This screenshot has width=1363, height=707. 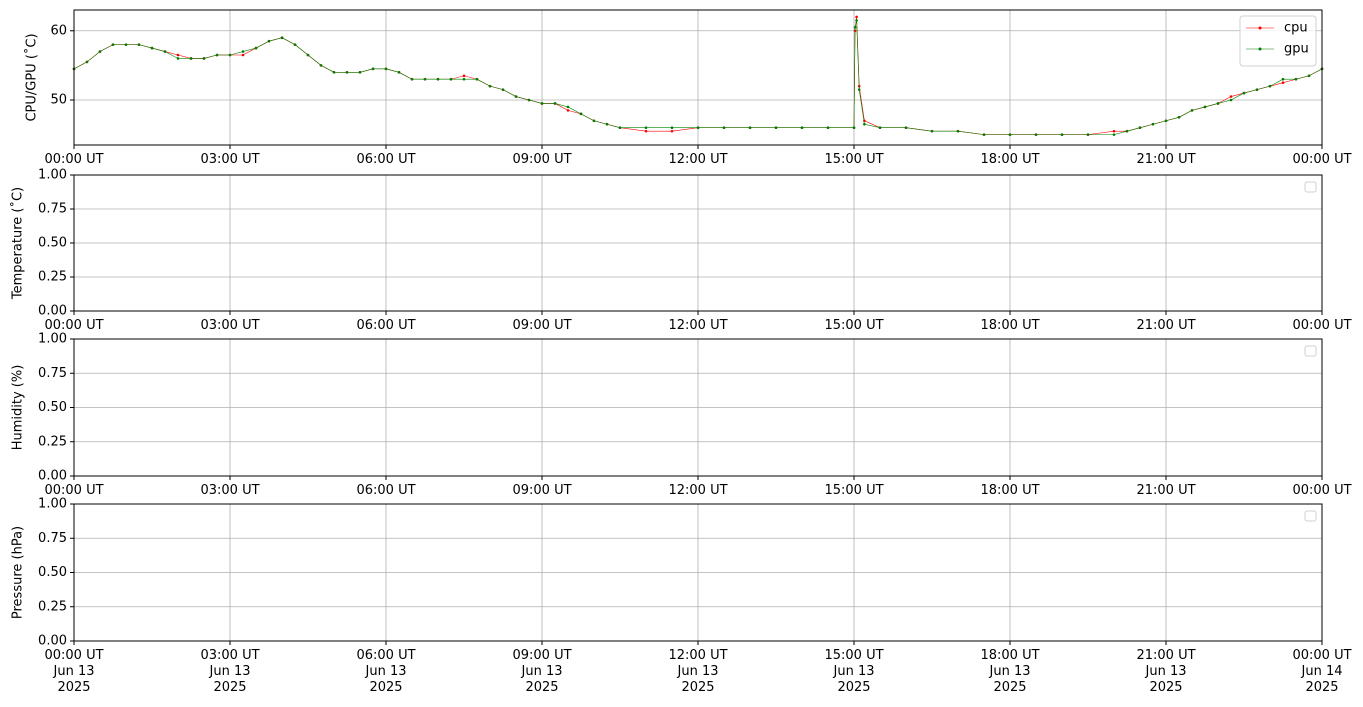 I want to click on x-tick-label: 03:00 UT Jun 13 2025, so click(x=230, y=671).